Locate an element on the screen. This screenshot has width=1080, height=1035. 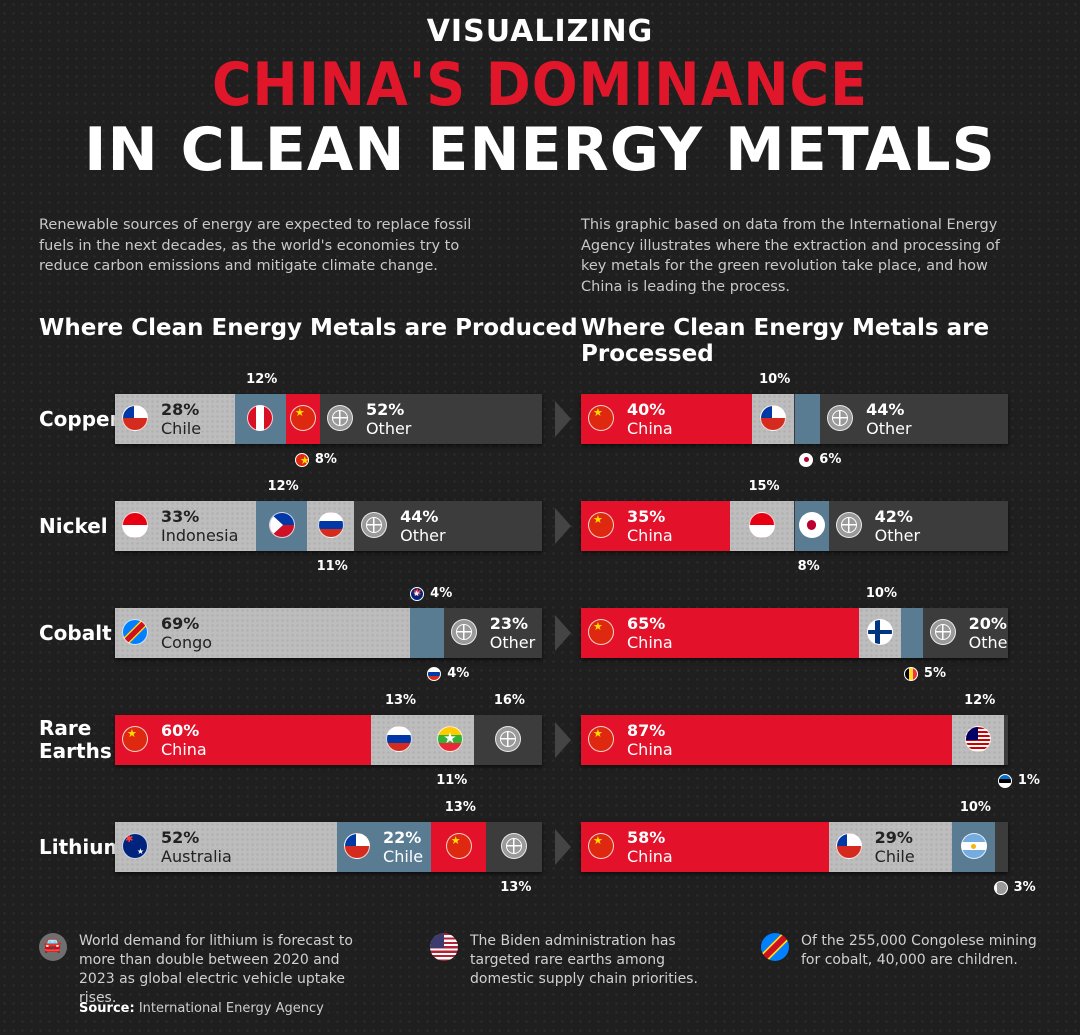
bar-rare-earths: 87%China is located at coordinates (794, 740).